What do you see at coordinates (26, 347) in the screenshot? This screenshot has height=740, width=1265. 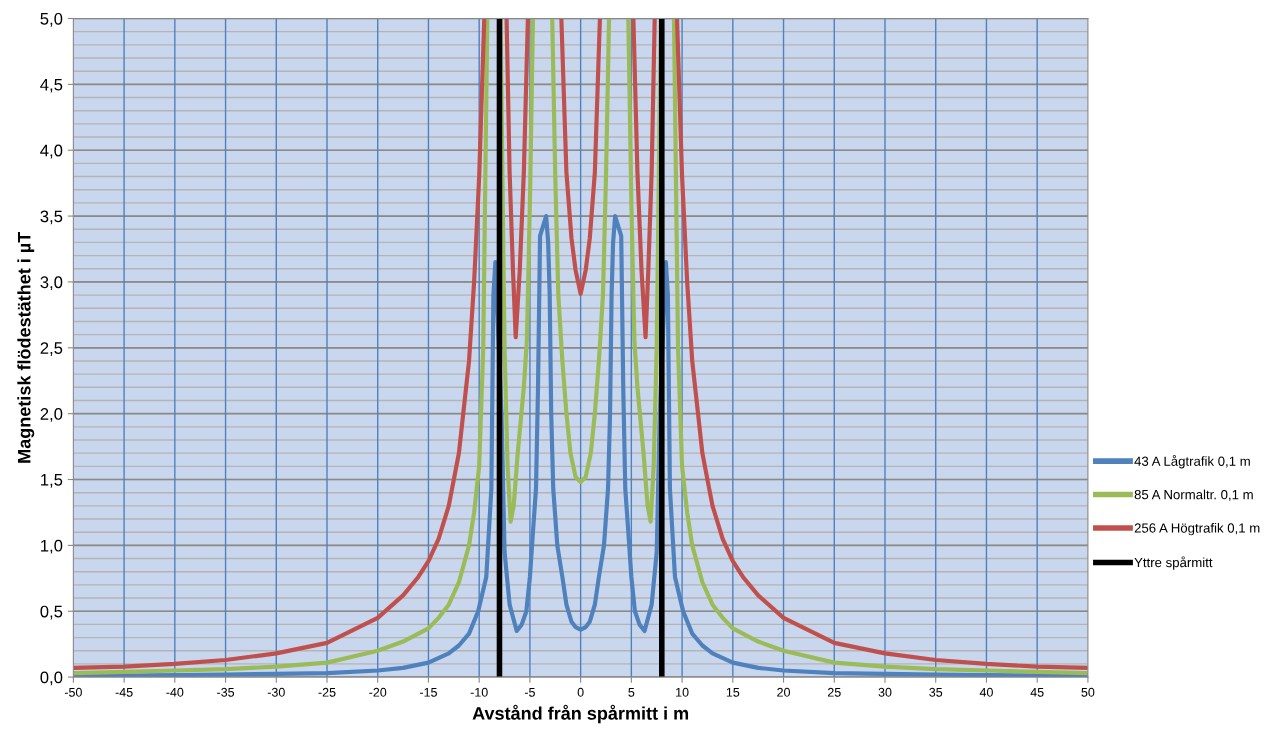 I see `y-axis-title: Magnetisk flödestäthet i µT` at bounding box center [26, 347].